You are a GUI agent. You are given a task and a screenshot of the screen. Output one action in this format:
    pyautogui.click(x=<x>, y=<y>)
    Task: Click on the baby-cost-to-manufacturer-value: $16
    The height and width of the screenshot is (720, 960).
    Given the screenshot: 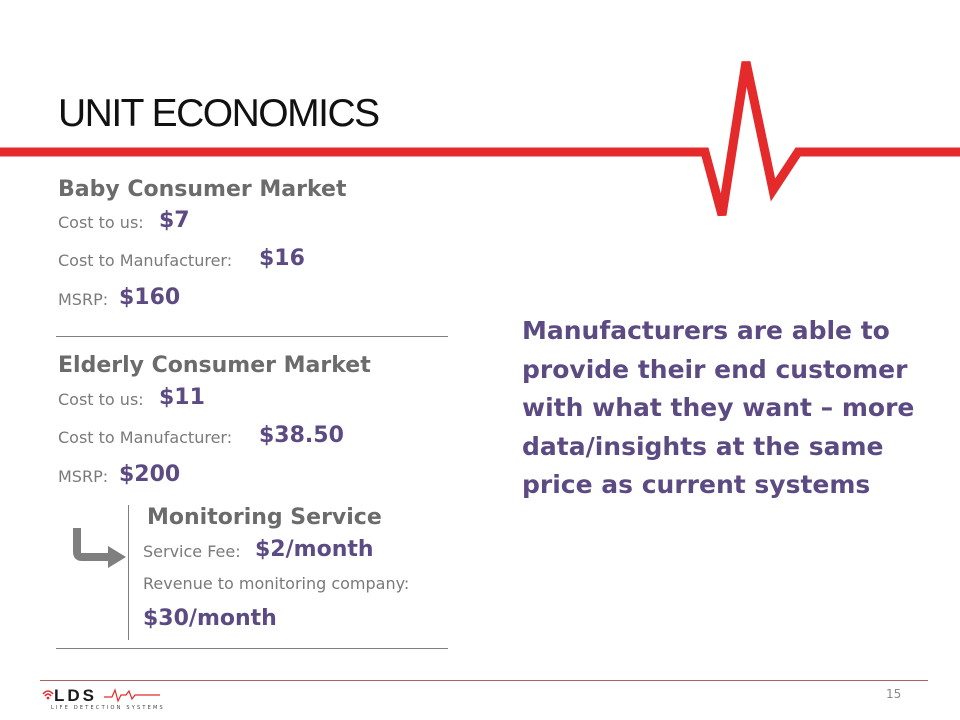 What is the action you would take?
    pyautogui.click(x=282, y=258)
    